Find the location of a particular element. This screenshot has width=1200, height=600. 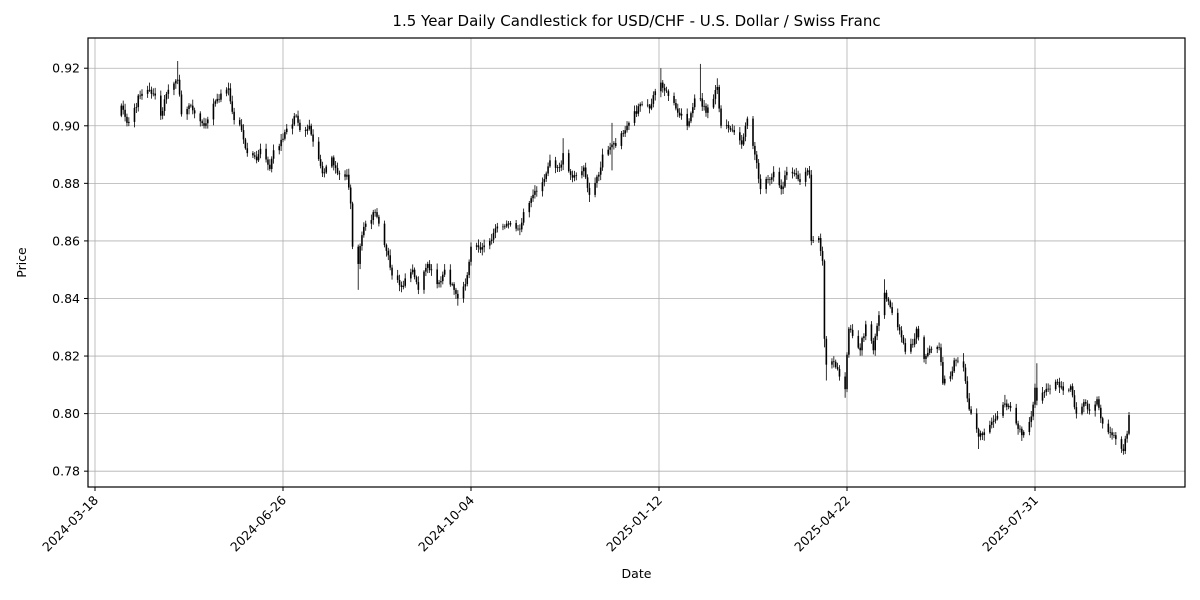

y-tick-label: 0.88 is located at coordinates (66, 183).